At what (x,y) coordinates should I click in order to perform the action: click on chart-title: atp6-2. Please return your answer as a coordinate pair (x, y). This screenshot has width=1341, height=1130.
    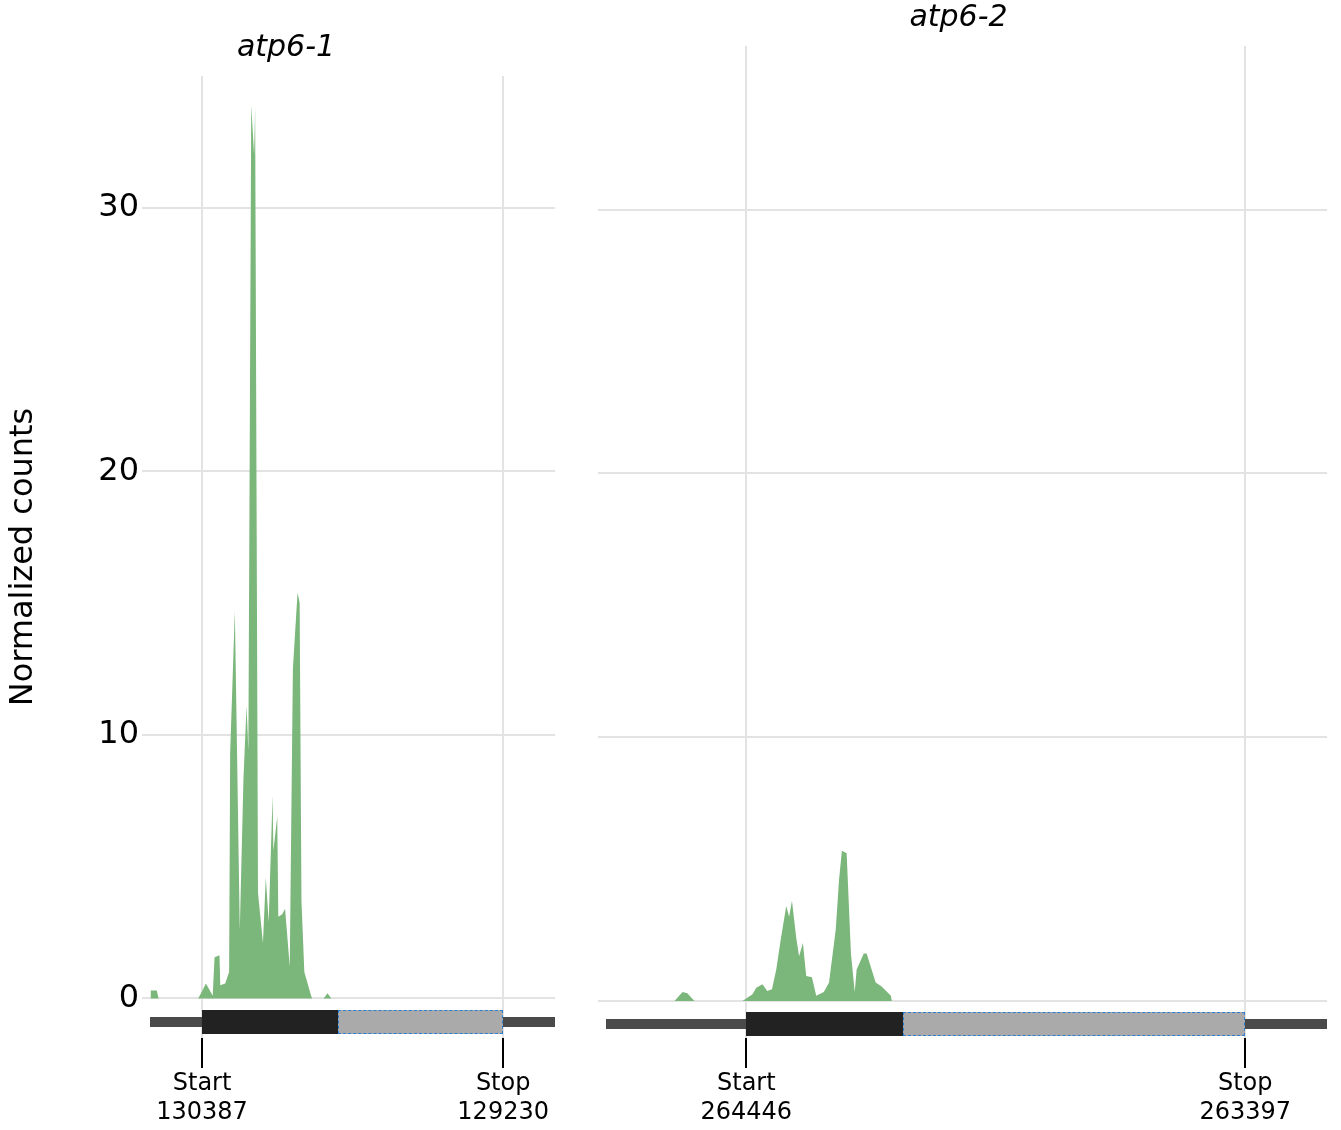
    Looking at the image, I should click on (958, 16).